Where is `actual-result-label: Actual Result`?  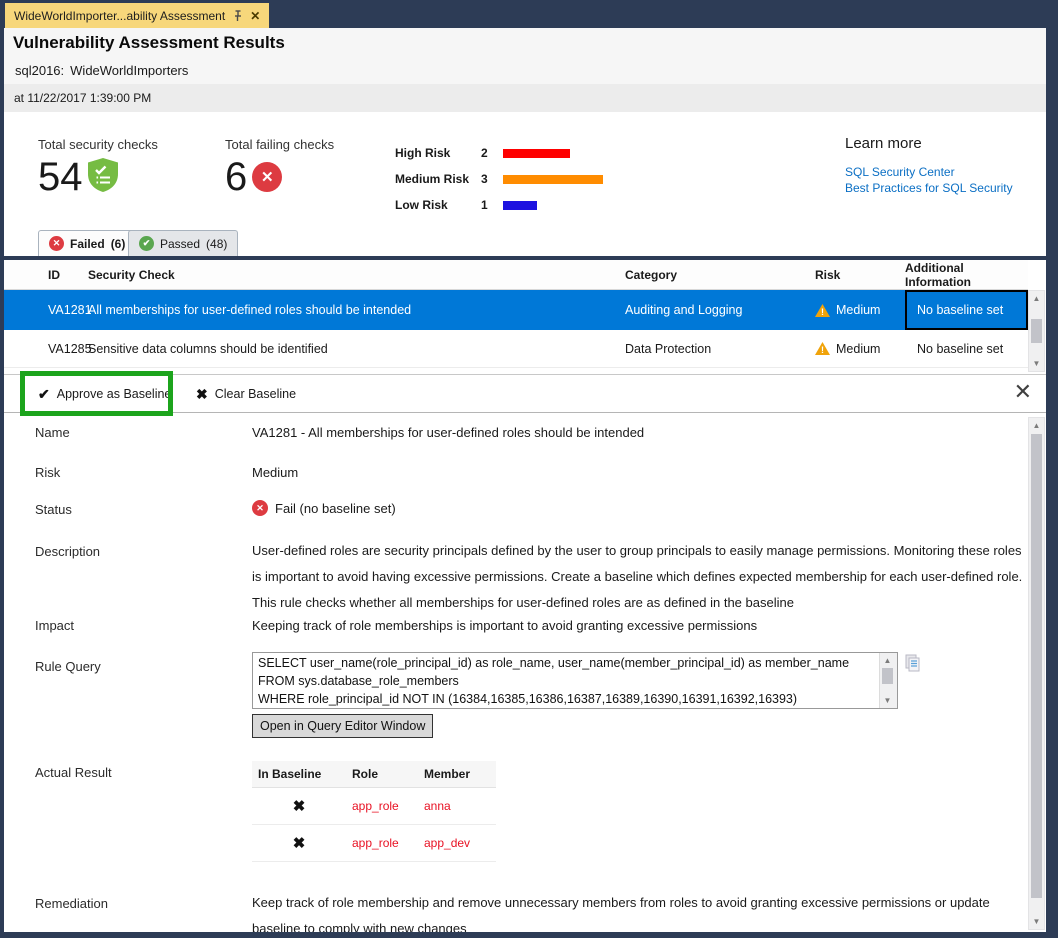 actual-result-label: Actual Result is located at coordinates (73, 772).